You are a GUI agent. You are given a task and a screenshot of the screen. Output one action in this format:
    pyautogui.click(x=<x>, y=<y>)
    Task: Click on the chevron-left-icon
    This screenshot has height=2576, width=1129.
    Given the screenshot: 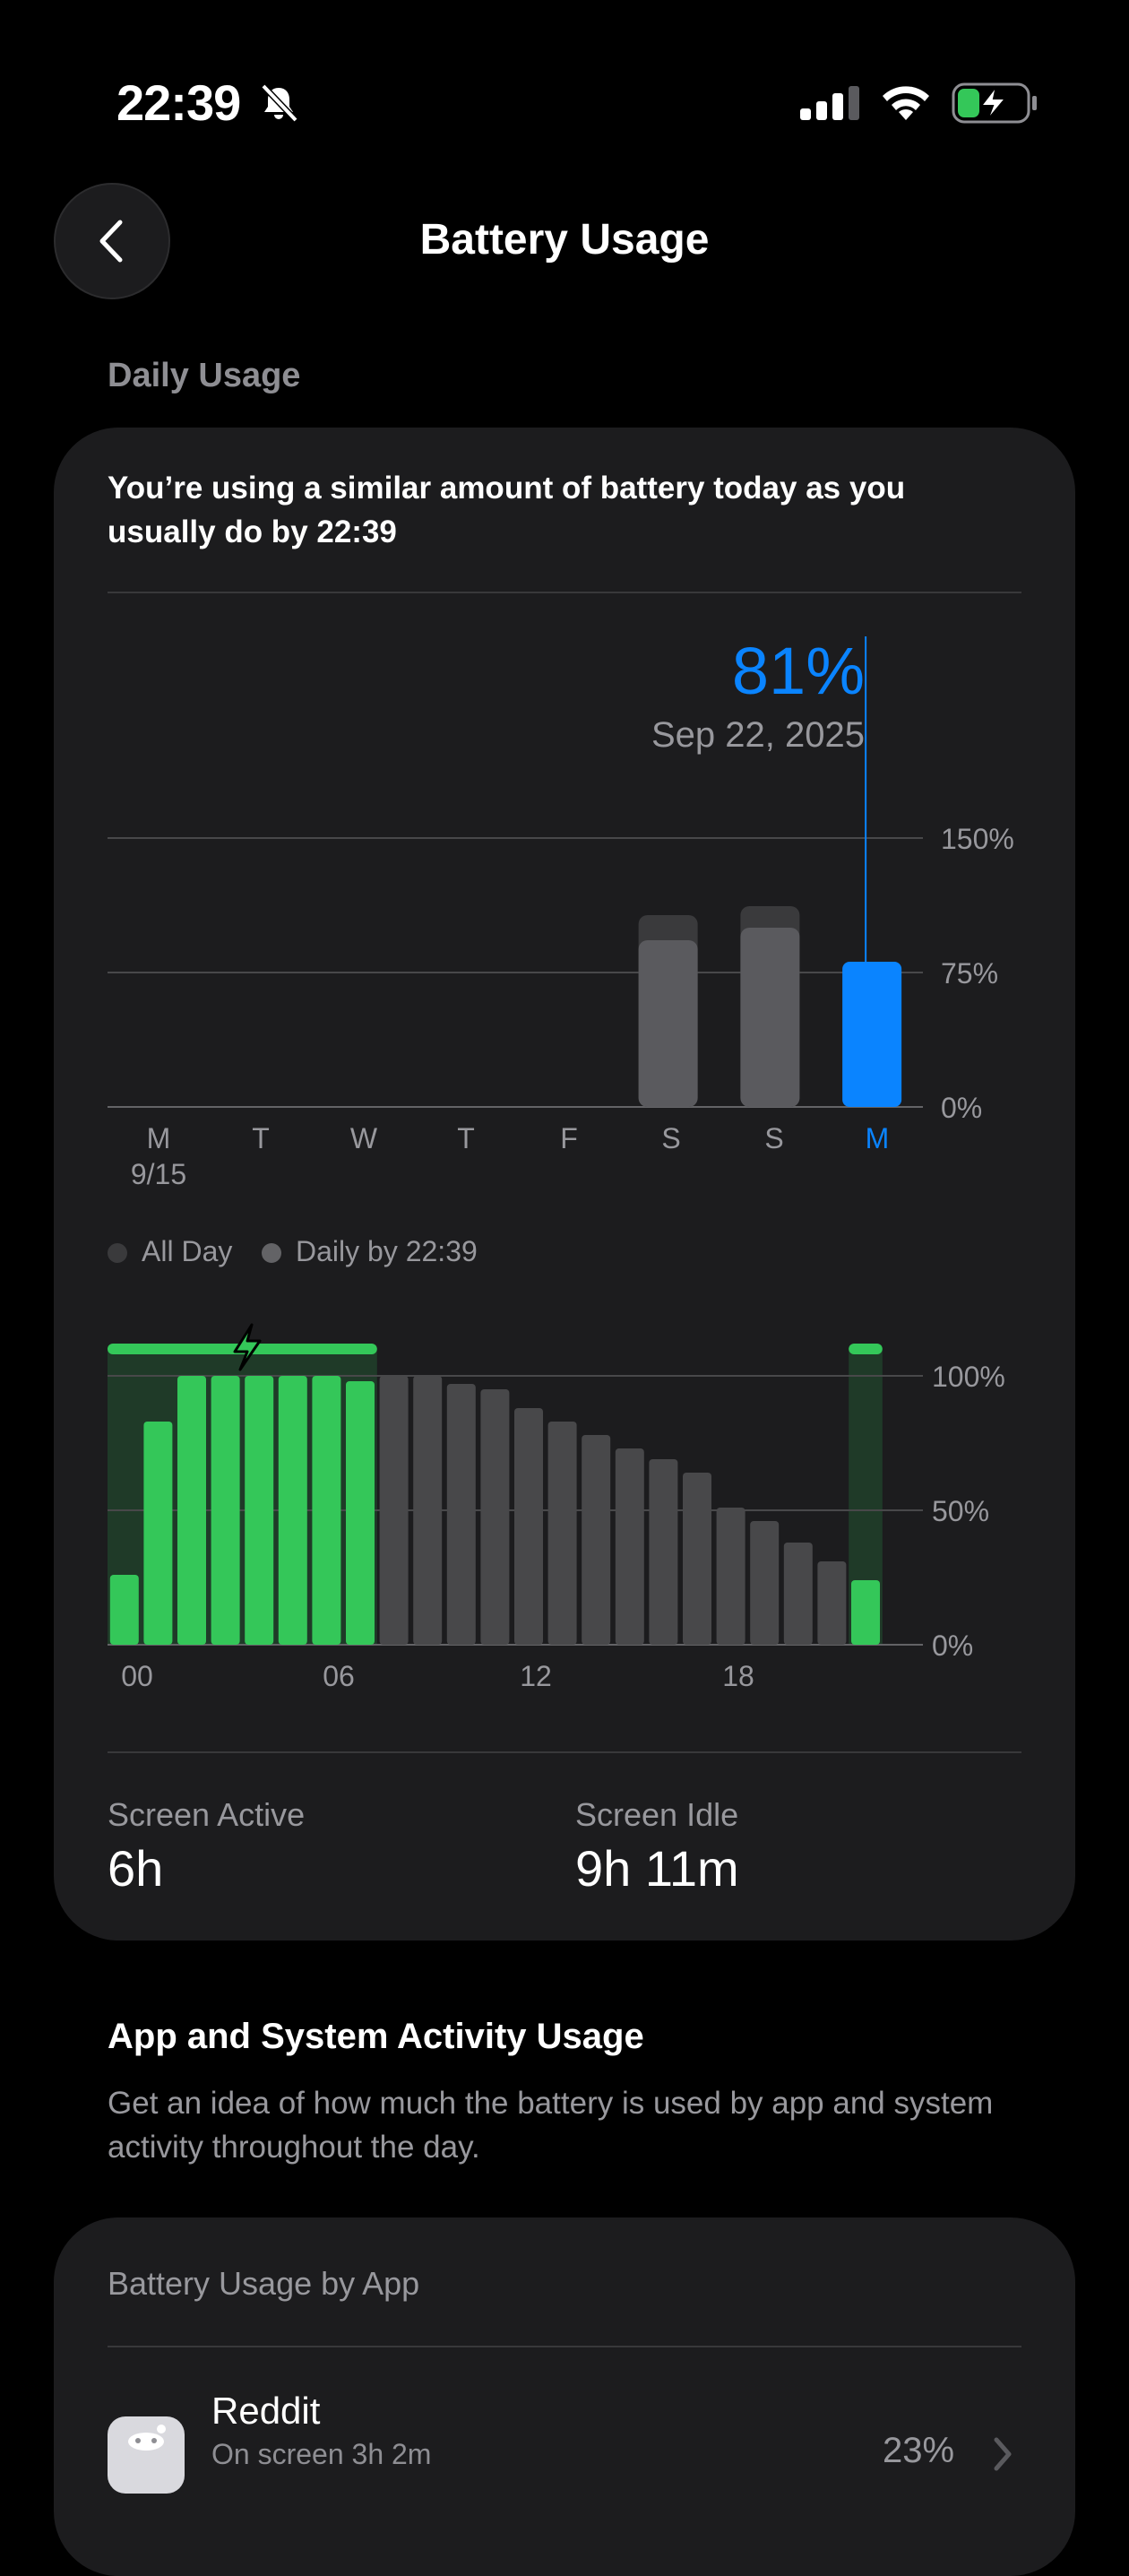 What is the action you would take?
    pyautogui.click(x=111, y=241)
    